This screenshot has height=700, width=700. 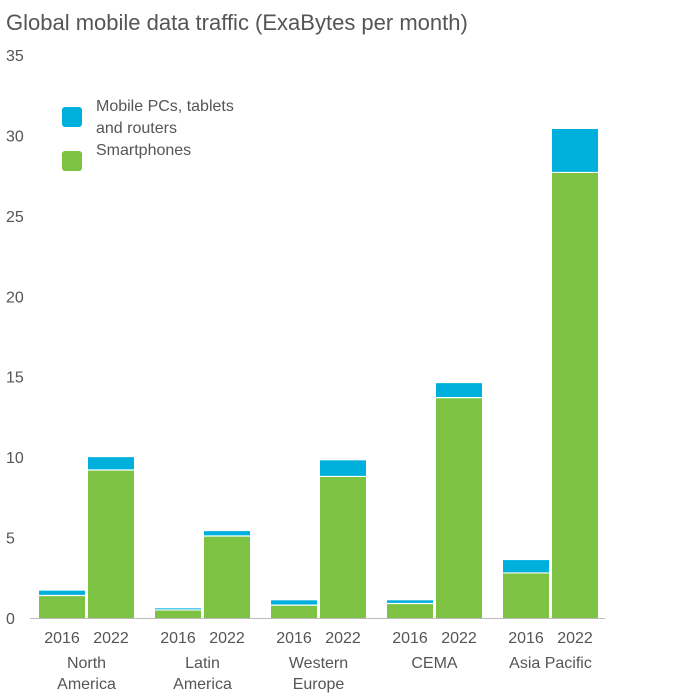 I want to click on x-group-label: Western, so click(x=318, y=663).